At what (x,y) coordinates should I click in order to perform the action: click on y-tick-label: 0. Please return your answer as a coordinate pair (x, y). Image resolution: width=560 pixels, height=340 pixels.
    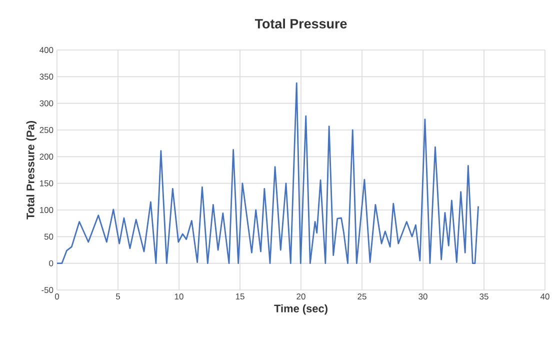
    Looking at the image, I should click on (51, 263).